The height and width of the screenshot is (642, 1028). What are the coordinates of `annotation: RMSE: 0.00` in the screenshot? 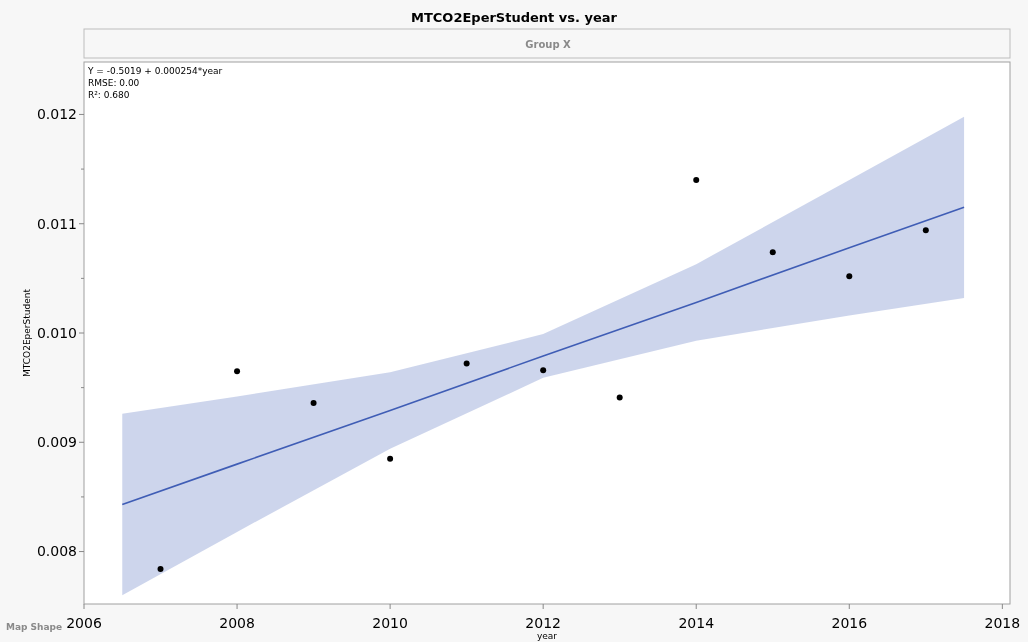 It's located at (114, 83).